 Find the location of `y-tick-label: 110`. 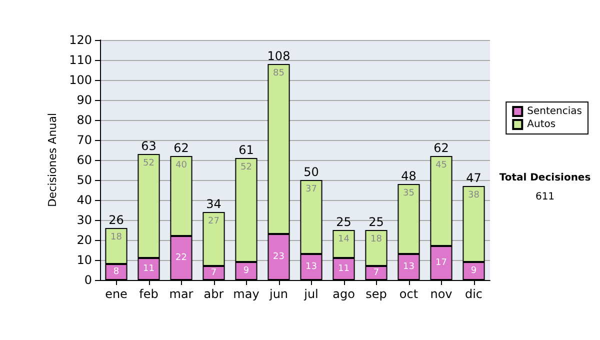

y-tick-label: 110 is located at coordinates (80, 60).